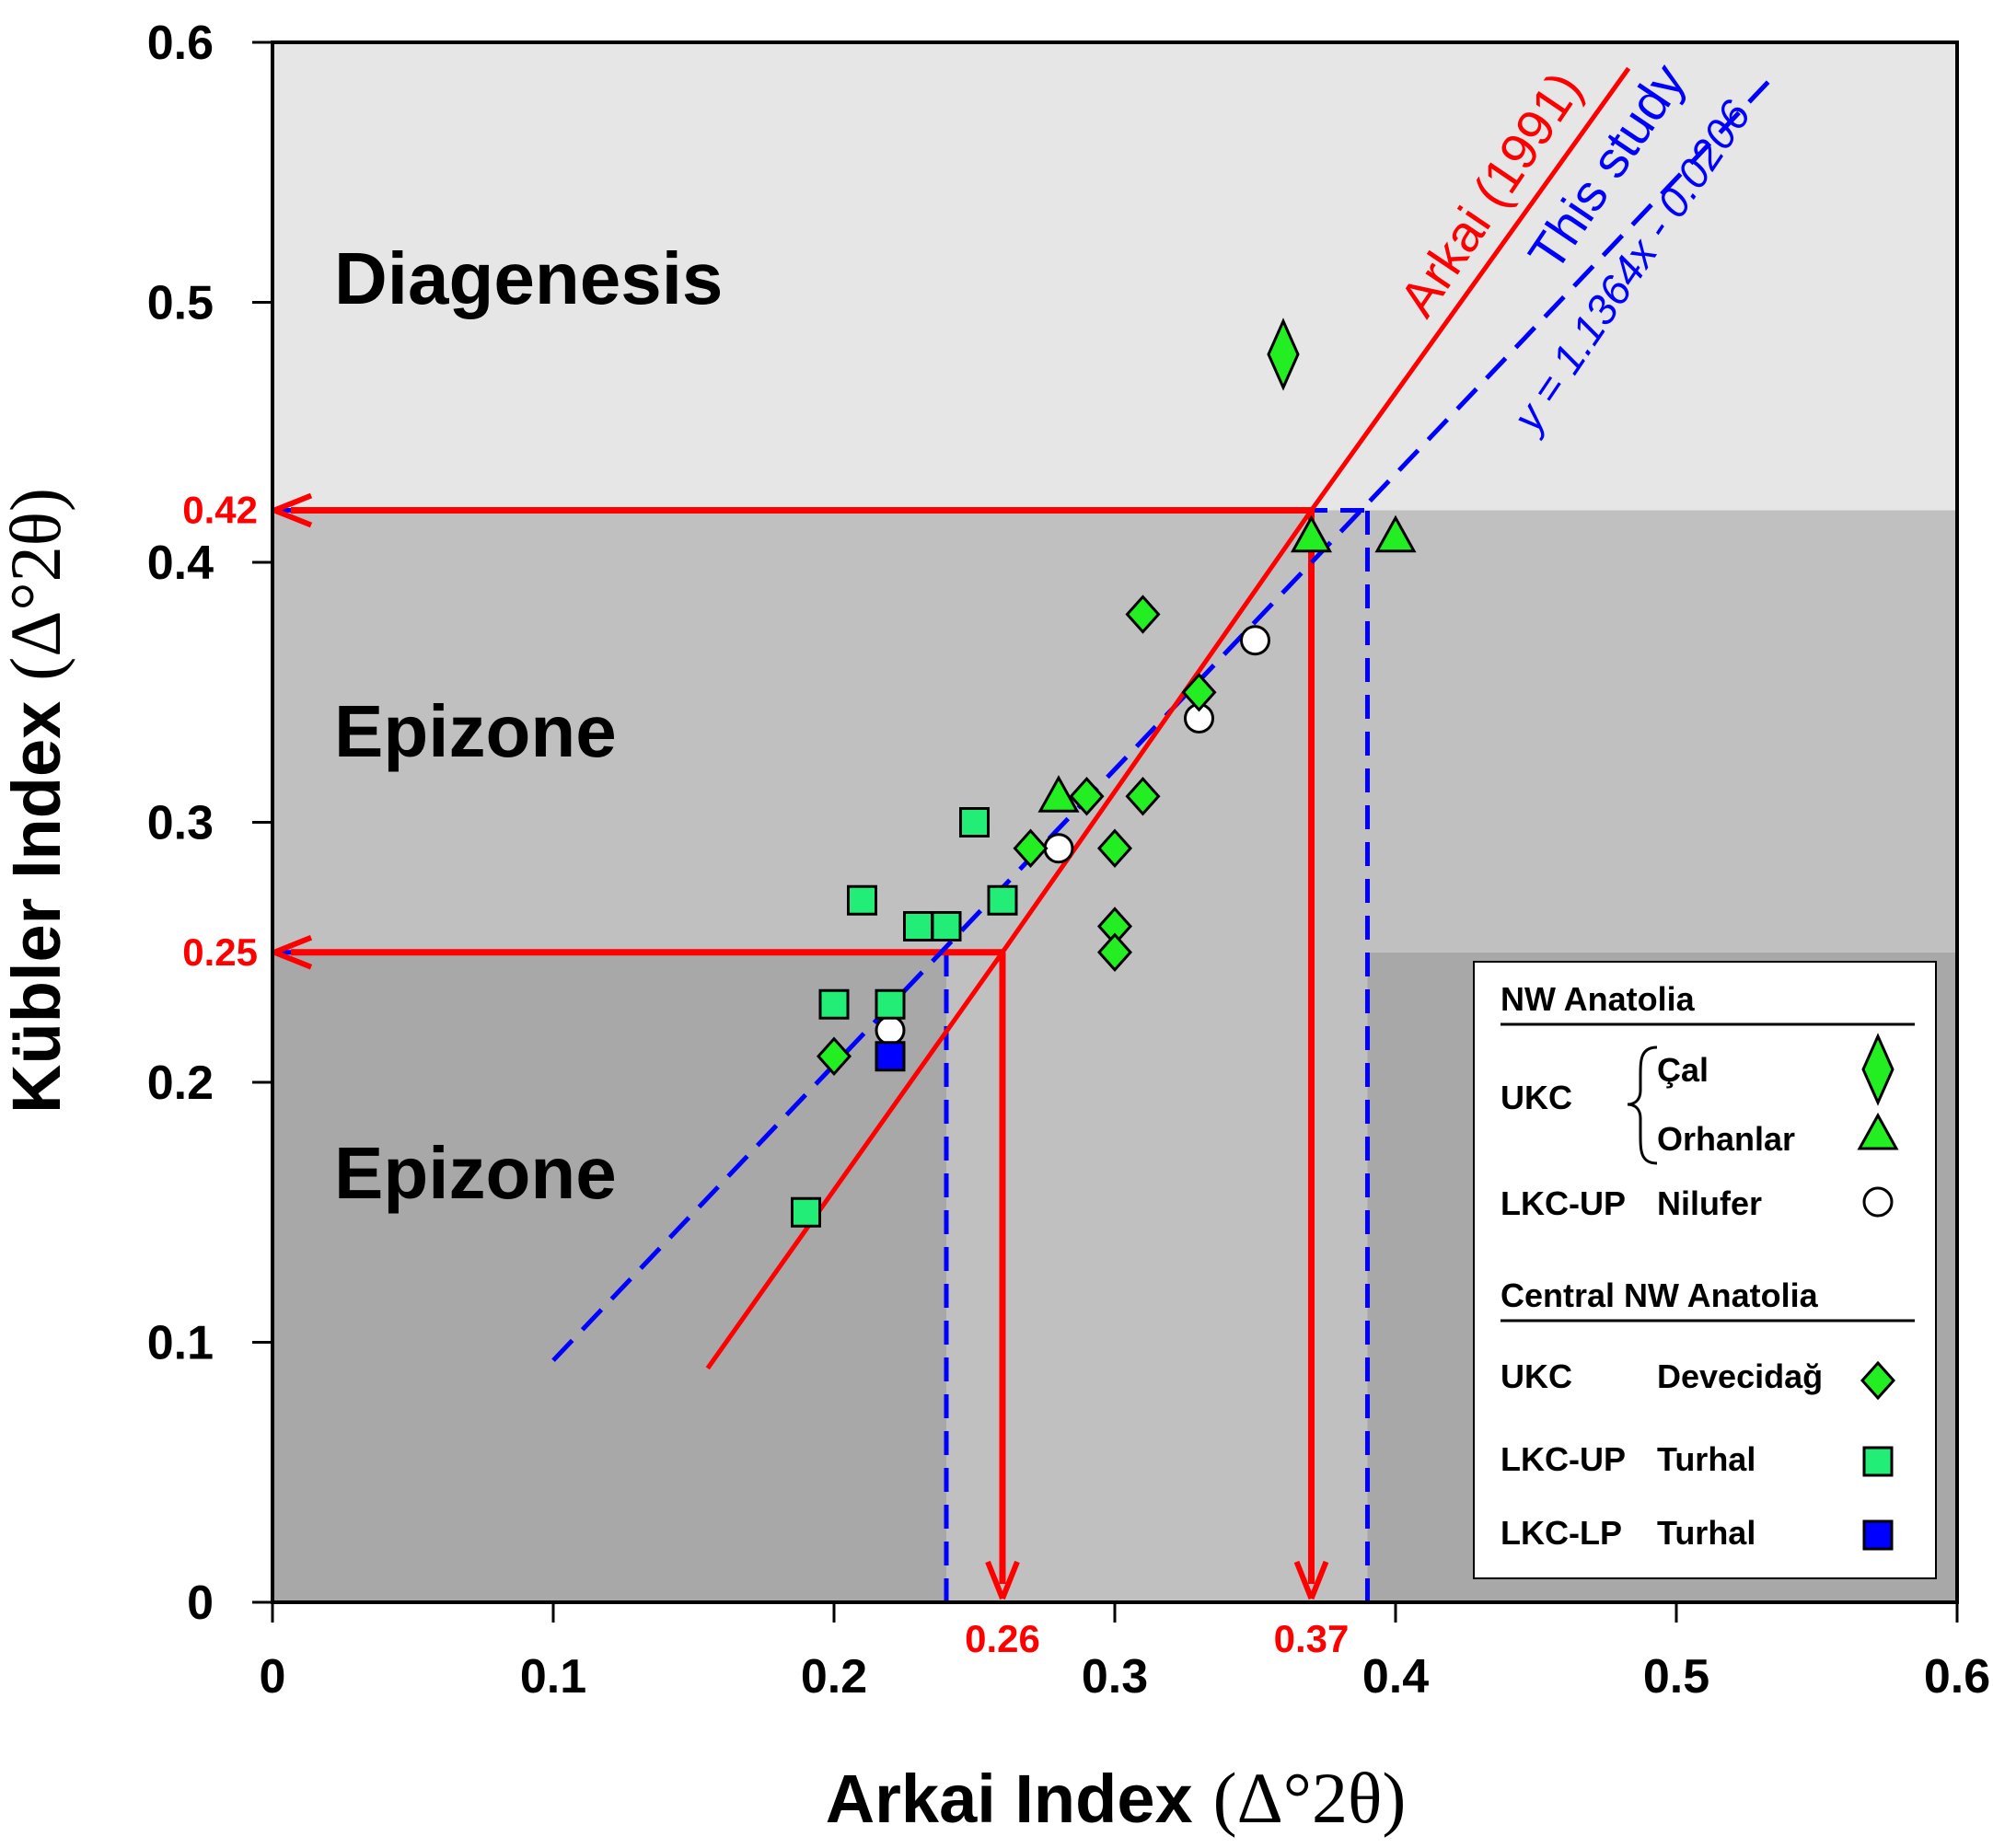 This screenshot has height=1848, width=1993. What do you see at coordinates (1536, 1097) in the screenshot?
I see `legend-unit-ukc-nw: UKC` at bounding box center [1536, 1097].